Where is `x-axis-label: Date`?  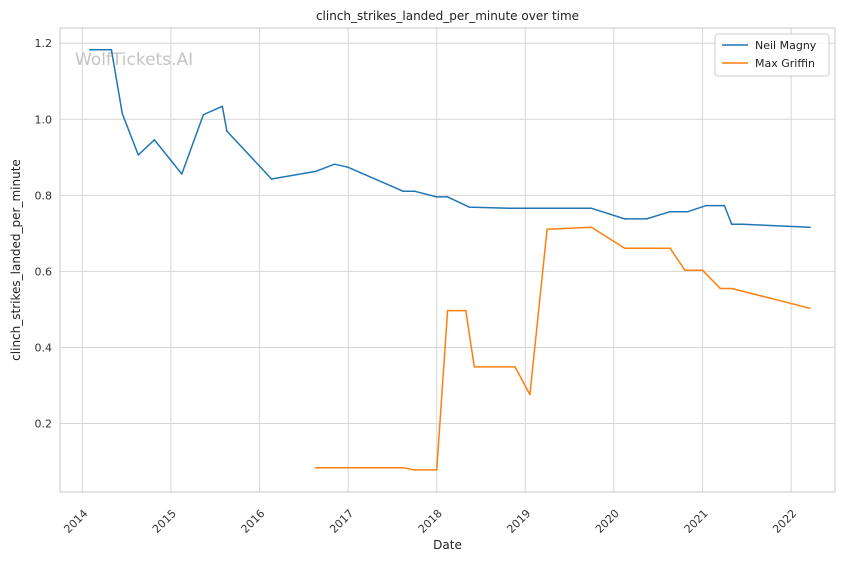
x-axis-label: Date is located at coordinates (447, 545).